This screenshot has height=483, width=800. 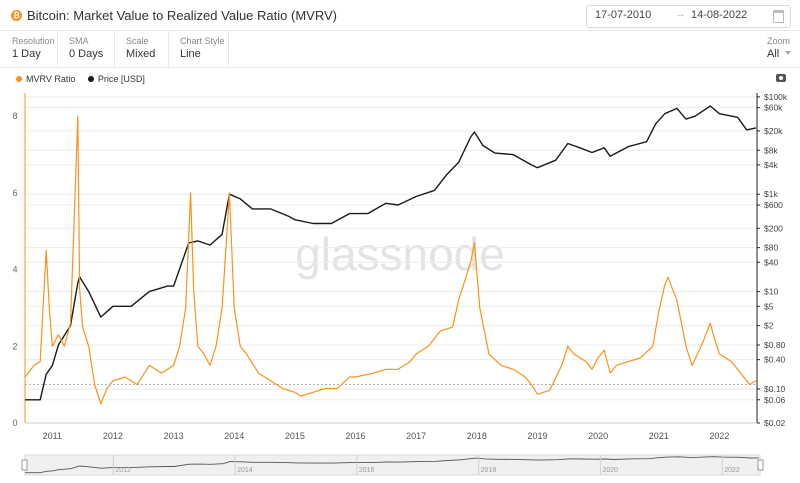 I want to click on navigator-handle-left, so click(x=24, y=465).